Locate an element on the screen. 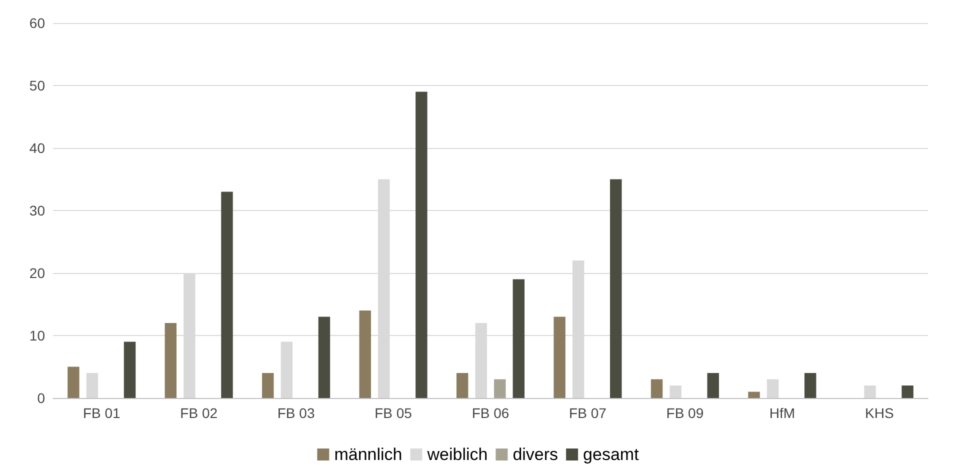  y-tick-label: 60 is located at coordinates (37, 23).